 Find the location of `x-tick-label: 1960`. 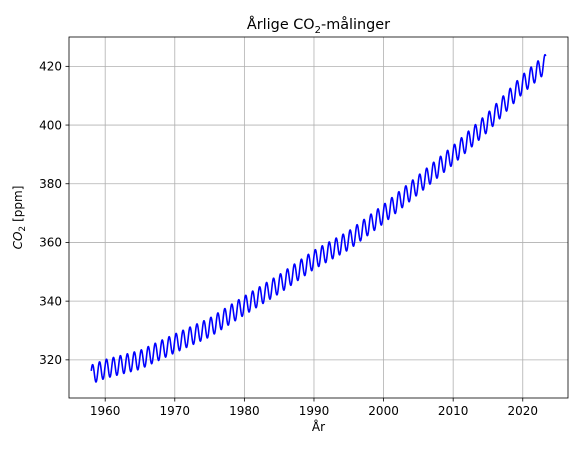

x-tick-label: 1960 is located at coordinates (105, 411).